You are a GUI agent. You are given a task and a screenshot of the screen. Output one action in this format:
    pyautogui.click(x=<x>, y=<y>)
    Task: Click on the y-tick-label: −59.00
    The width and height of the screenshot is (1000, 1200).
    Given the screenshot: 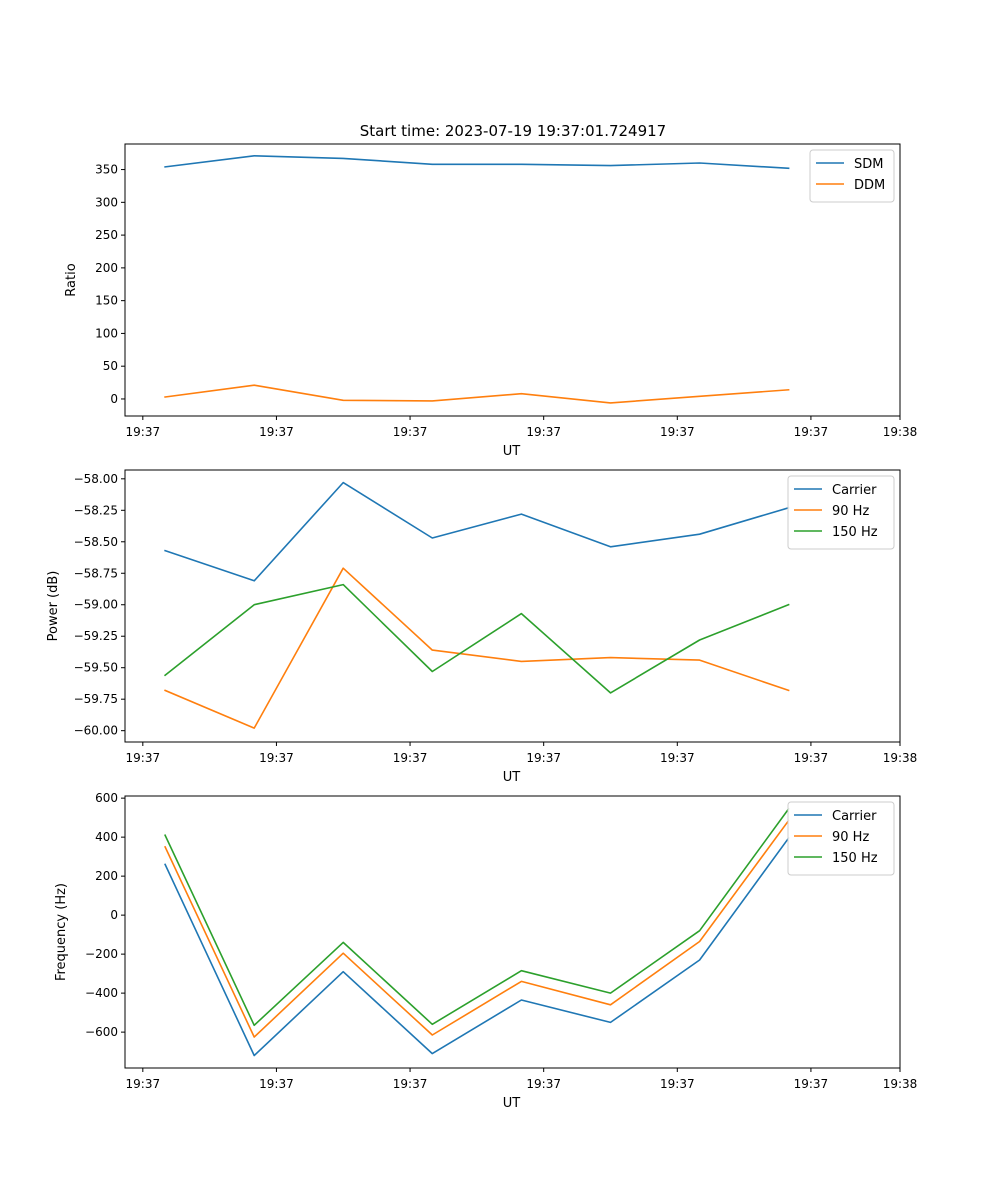 What is the action you would take?
    pyautogui.click(x=96, y=605)
    